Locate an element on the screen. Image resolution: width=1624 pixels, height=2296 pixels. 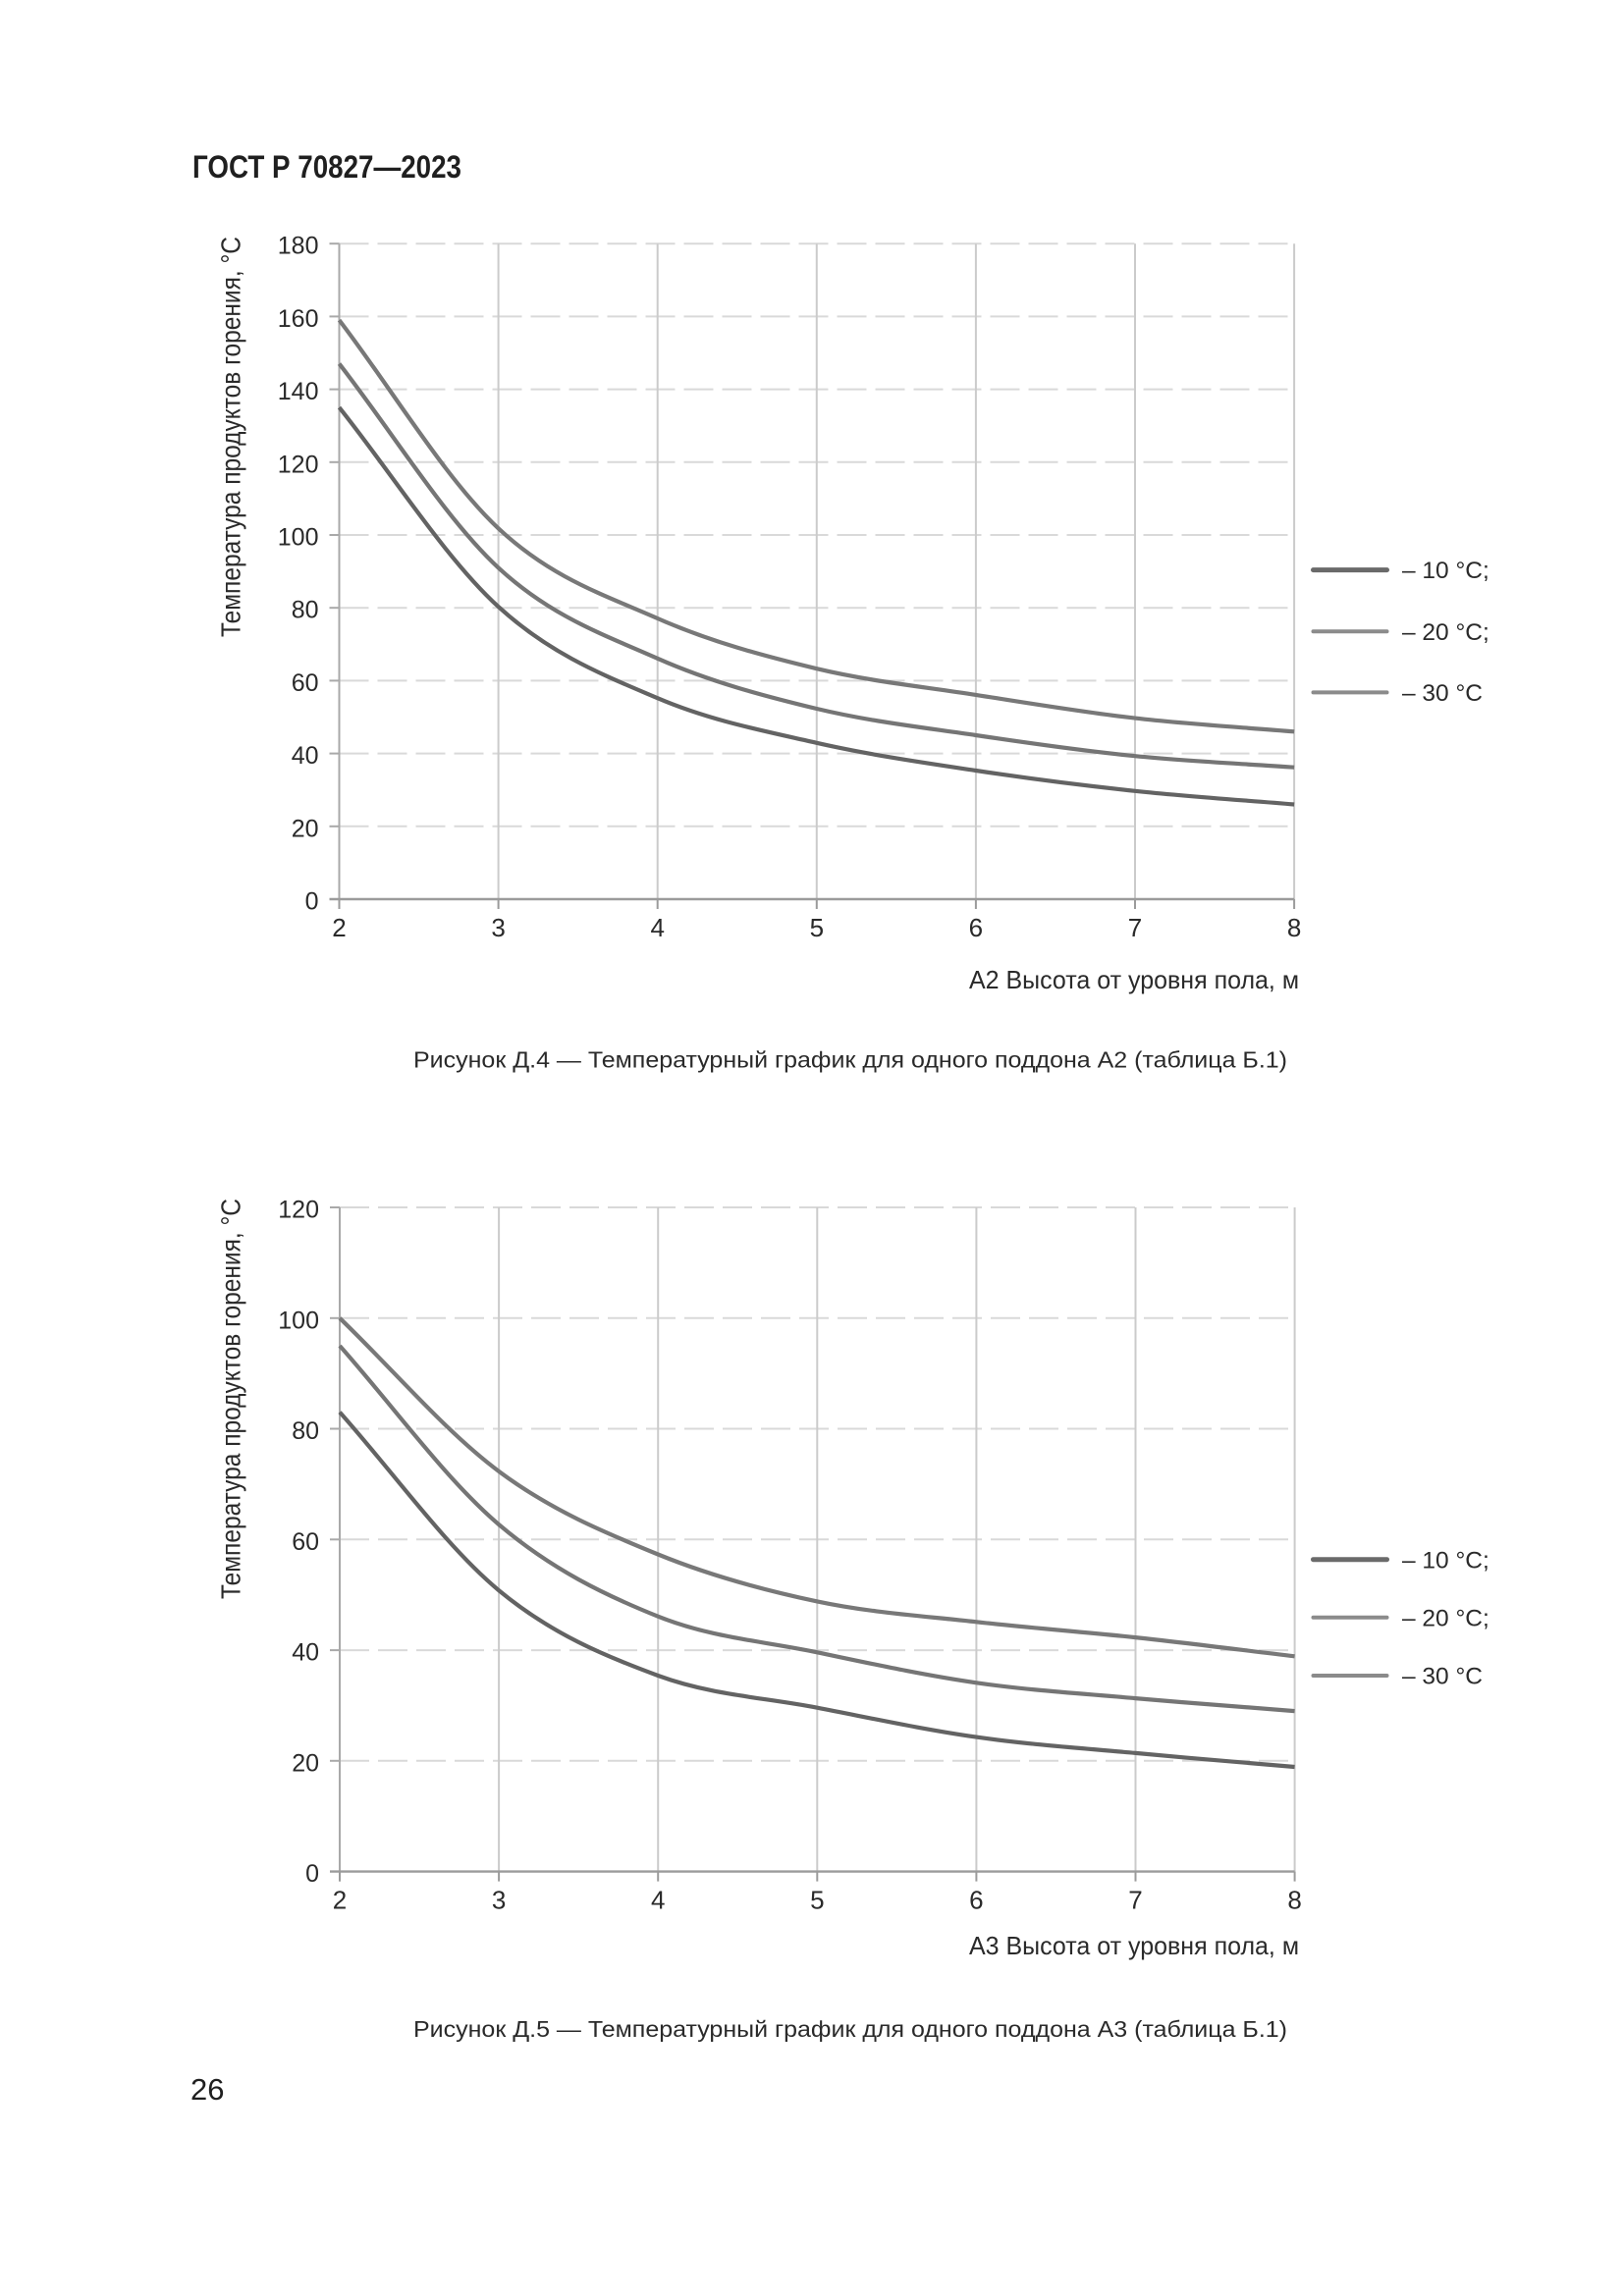
svg-text: ГОСТ Р 70827—2023 is located at coordinates (326, 167).